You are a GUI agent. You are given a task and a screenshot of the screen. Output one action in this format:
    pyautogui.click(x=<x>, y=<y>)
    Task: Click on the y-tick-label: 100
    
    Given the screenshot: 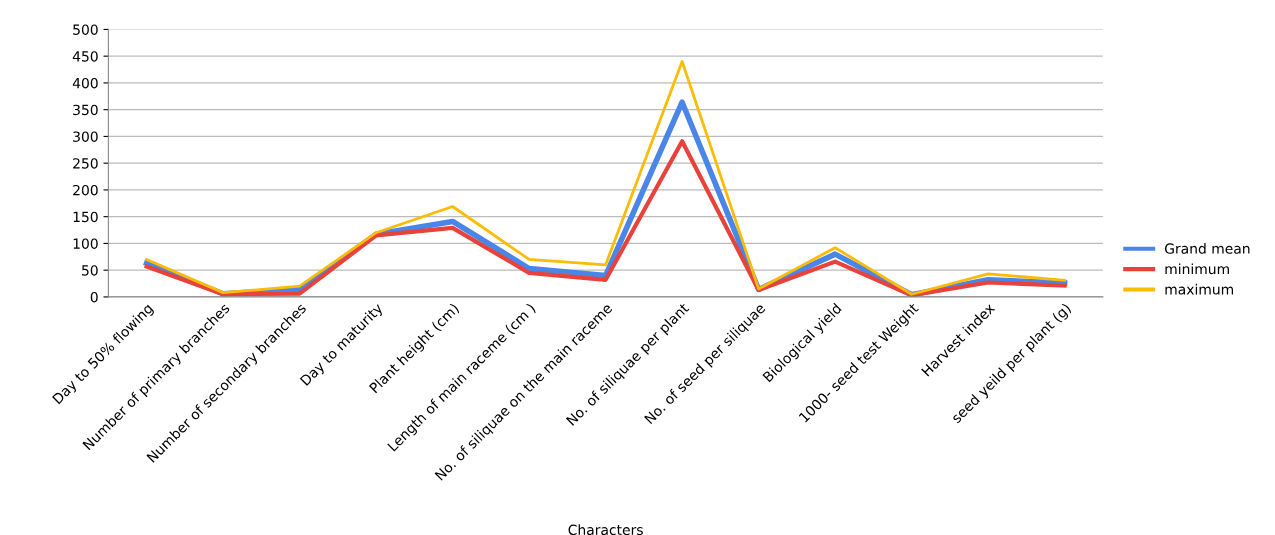 What is the action you would take?
    pyautogui.click(x=85, y=243)
    